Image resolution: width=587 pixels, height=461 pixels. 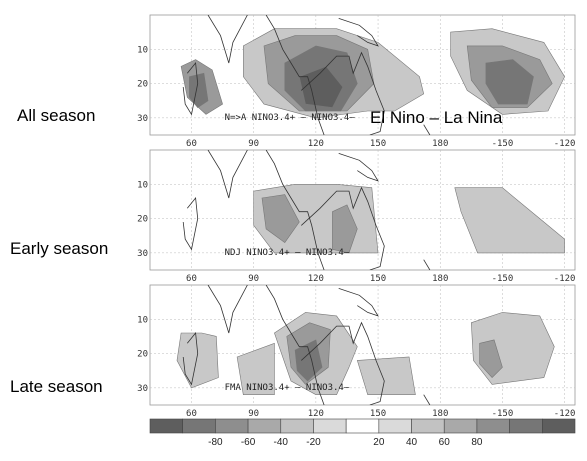 What do you see at coordinates (436, 117) in the screenshot?
I see `el-nino-la-nina-annotation: El Nino – La Nina` at bounding box center [436, 117].